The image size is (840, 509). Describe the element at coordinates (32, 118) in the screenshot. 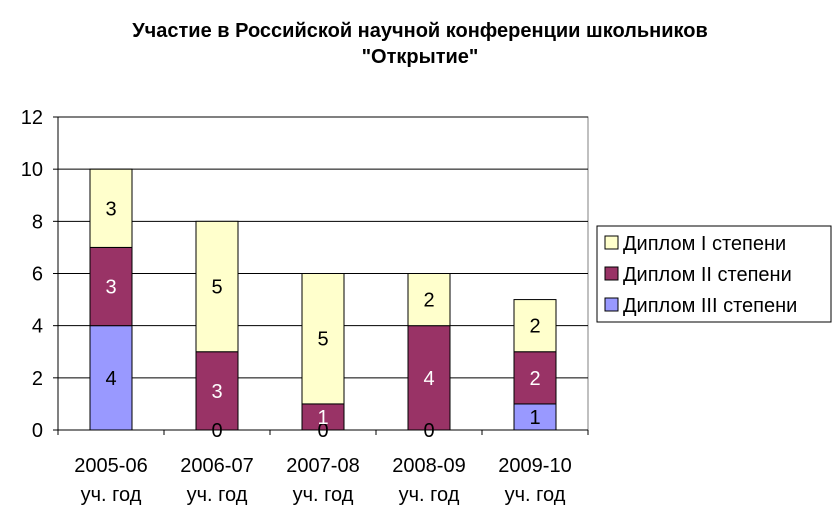

I see `y-tick-label: 12` at that location.